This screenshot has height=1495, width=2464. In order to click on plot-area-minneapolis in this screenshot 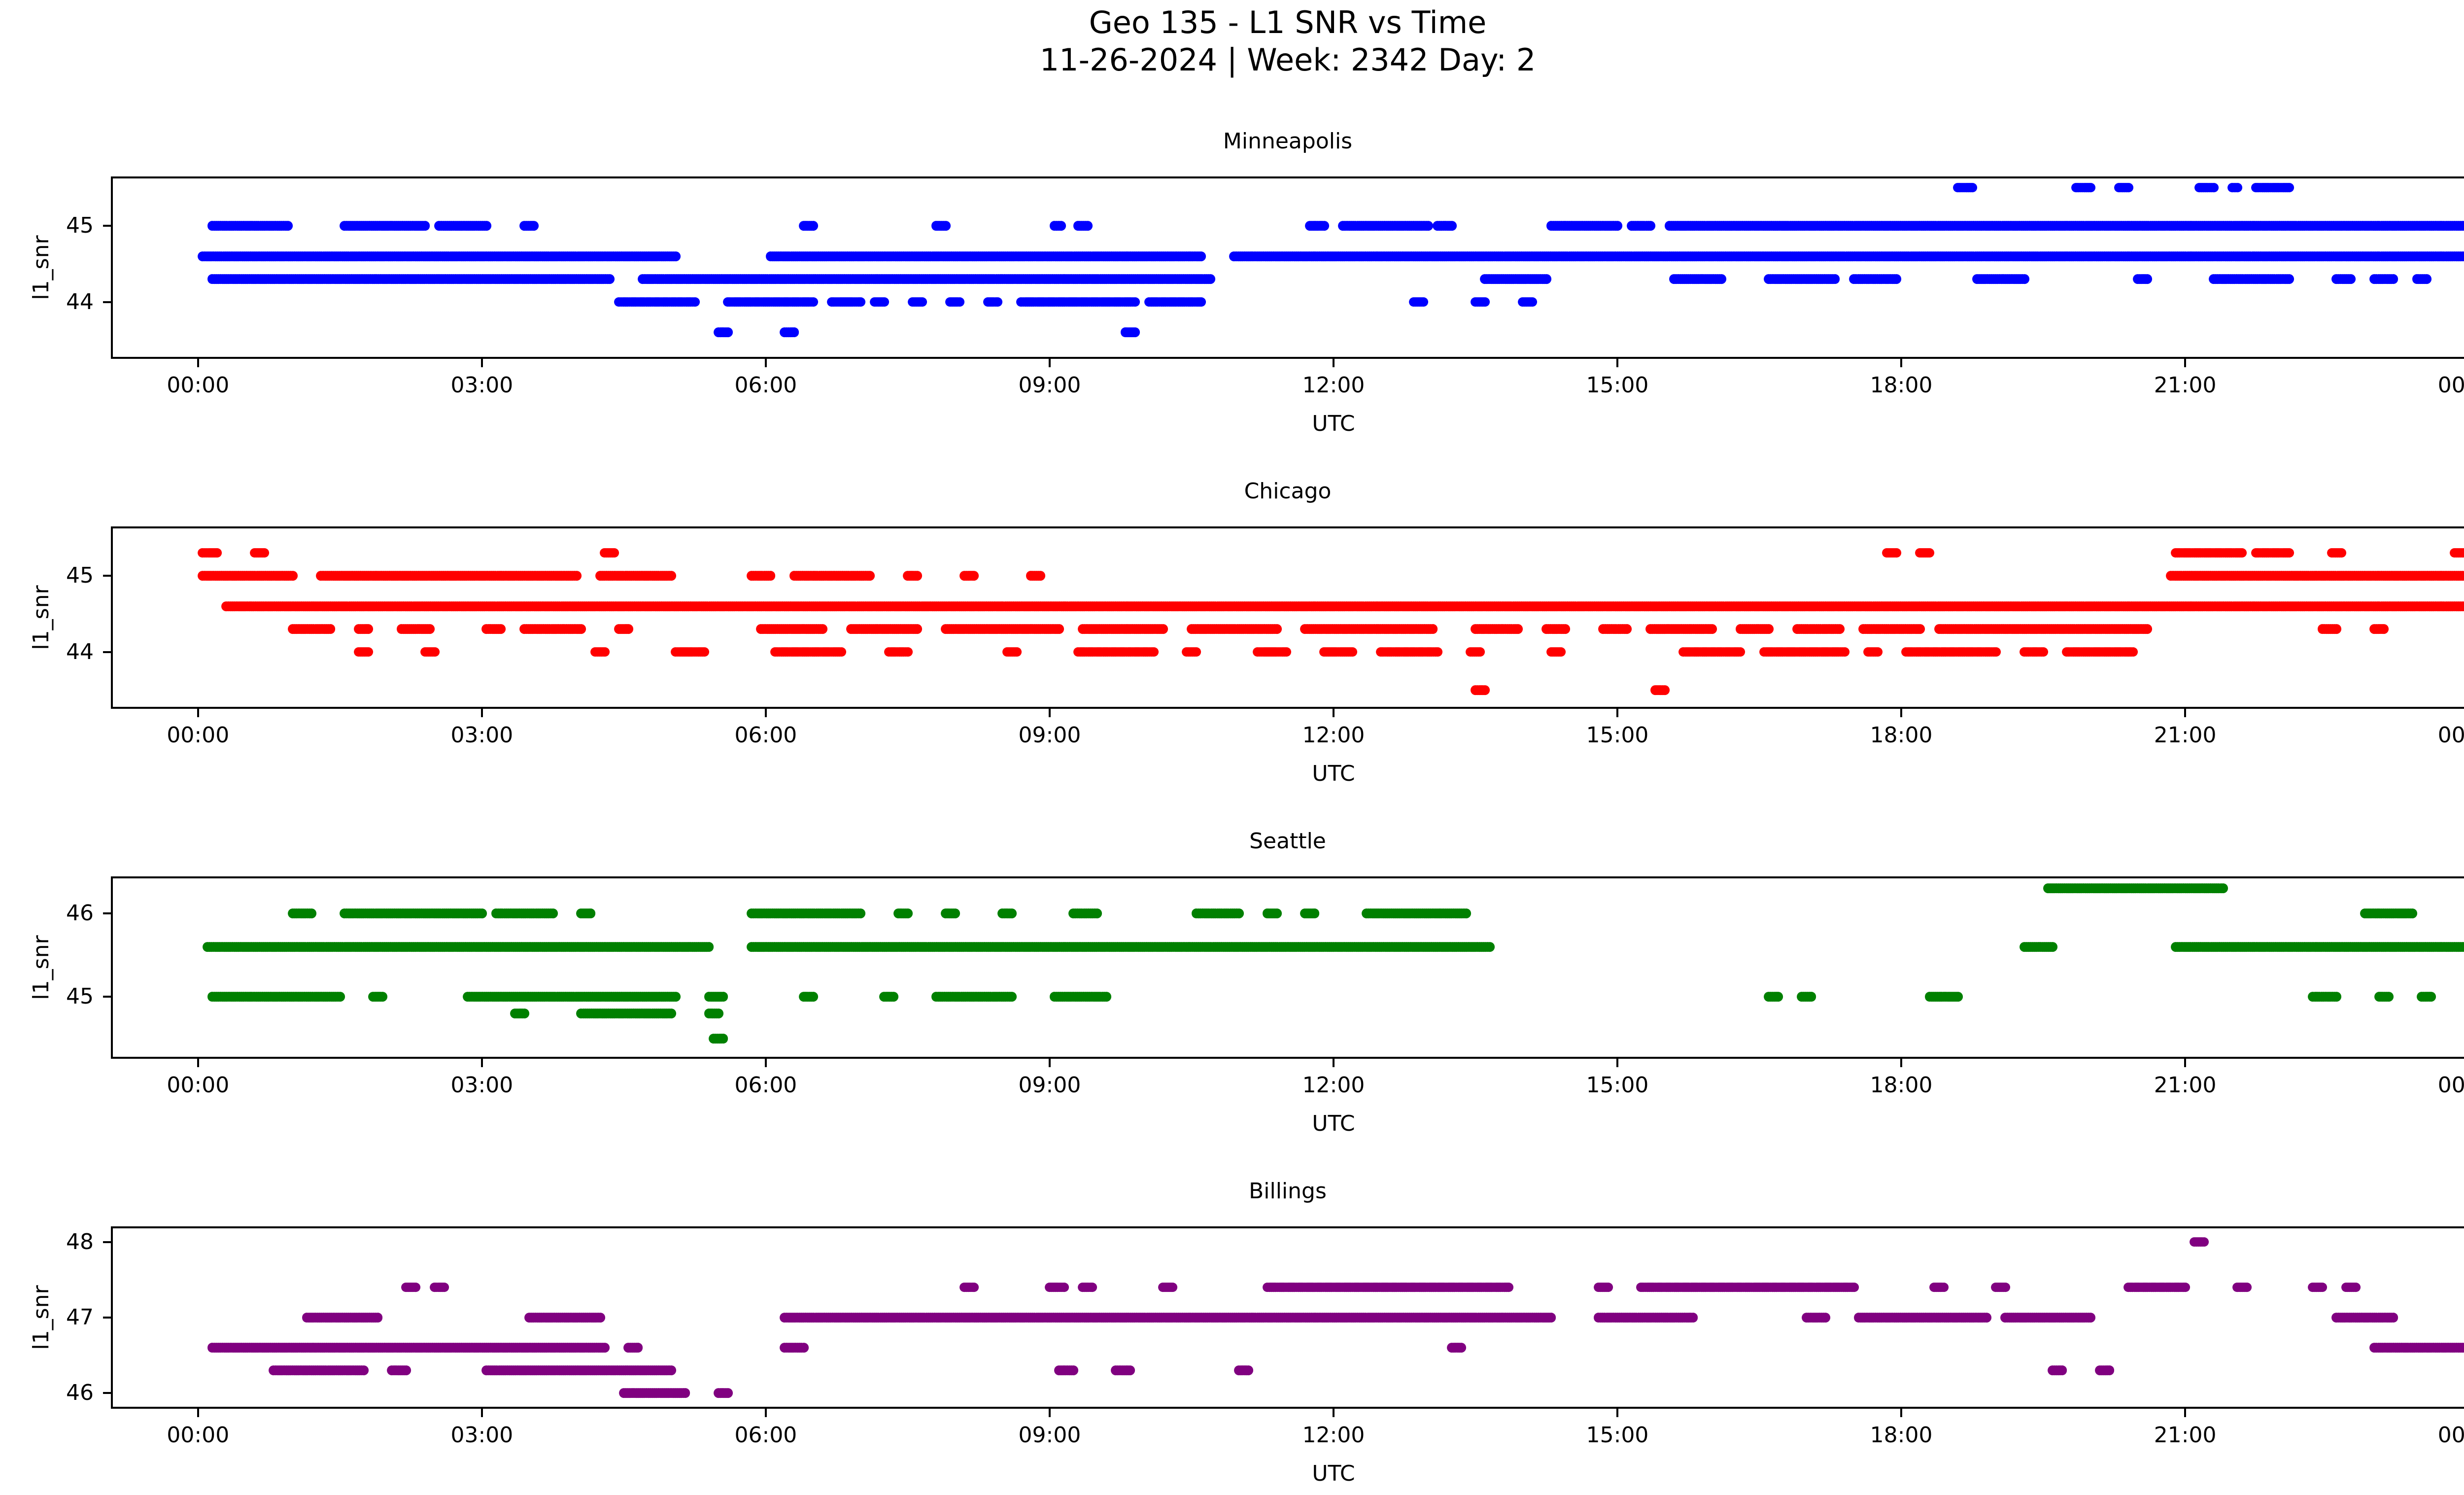, I will do `click(1288, 267)`.